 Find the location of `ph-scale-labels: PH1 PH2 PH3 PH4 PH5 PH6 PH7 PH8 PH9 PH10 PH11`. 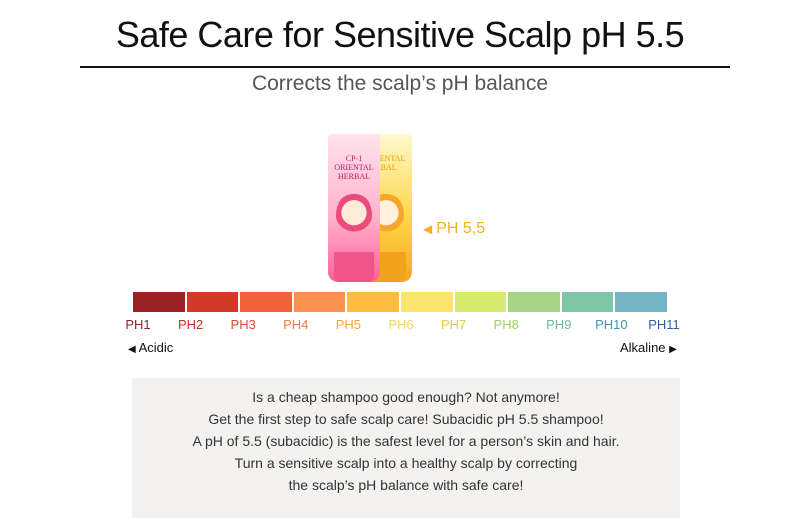

ph-scale-labels: PH1 PH2 PH3 PH4 PH5 PH6 PH7 PH8 PH9 PH10 PH11 is located at coordinates (401, 325).